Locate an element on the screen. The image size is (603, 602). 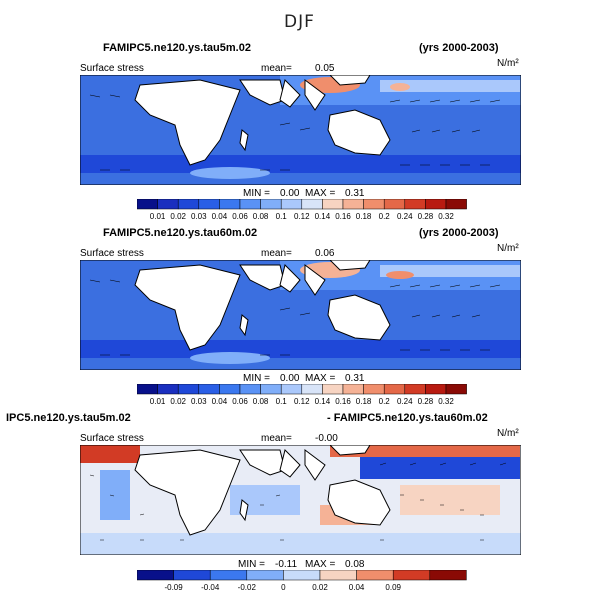
colorbar-tick-label: 0 is located at coordinates (283, 587).